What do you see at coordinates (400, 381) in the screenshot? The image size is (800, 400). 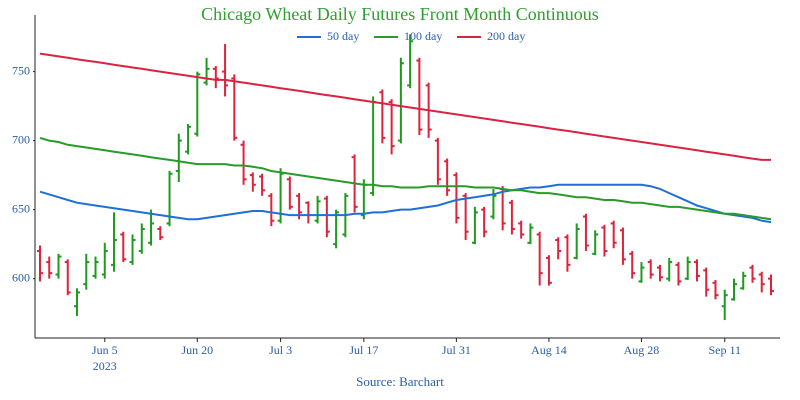 I see `source-note: Source: Barchart` at bounding box center [400, 381].